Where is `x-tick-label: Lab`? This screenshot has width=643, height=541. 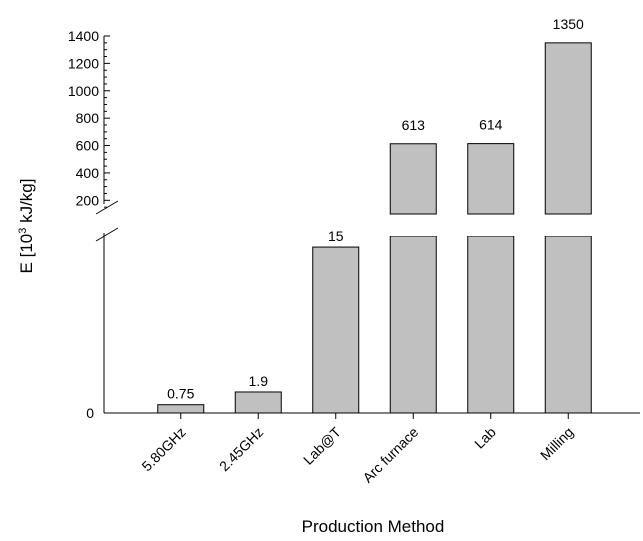
x-tick-label: Lab is located at coordinates (485, 438).